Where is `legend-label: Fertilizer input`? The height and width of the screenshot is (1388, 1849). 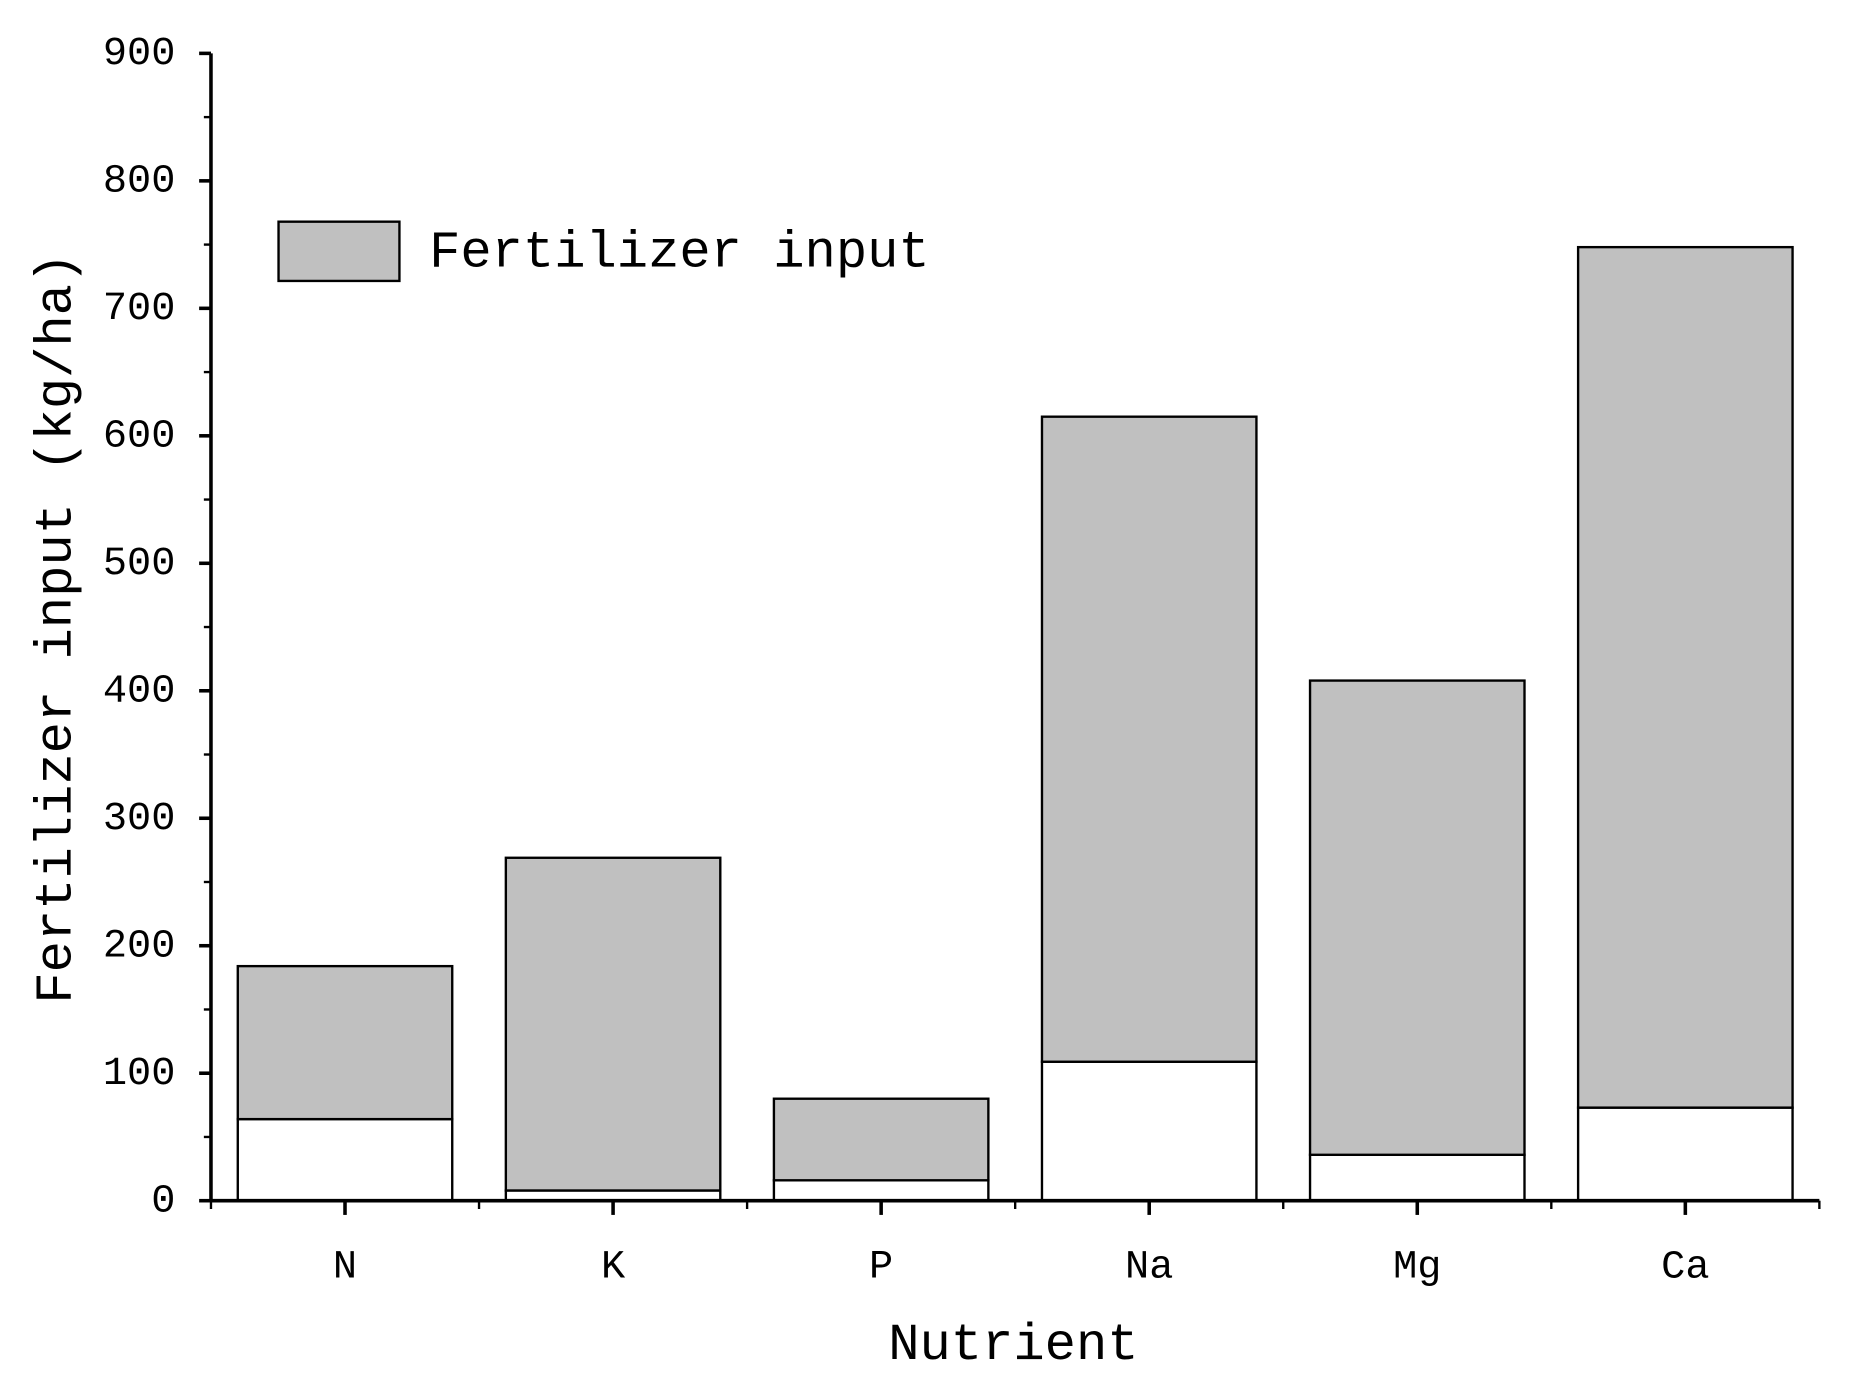
legend-label: Fertilizer input is located at coordinates (679, 252).